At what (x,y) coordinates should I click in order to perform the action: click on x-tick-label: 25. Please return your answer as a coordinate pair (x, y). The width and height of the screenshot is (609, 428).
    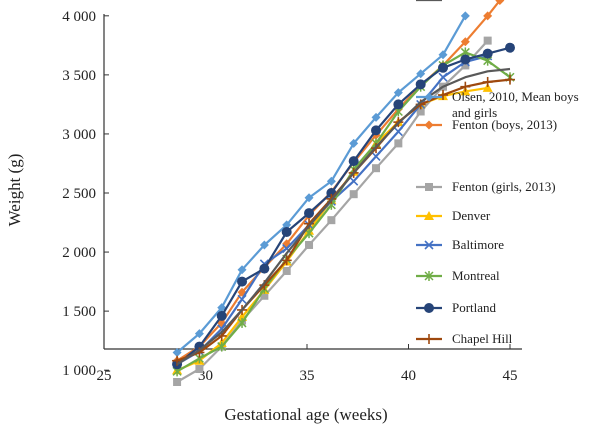
    Looking at the image, I should click on (104, 376).